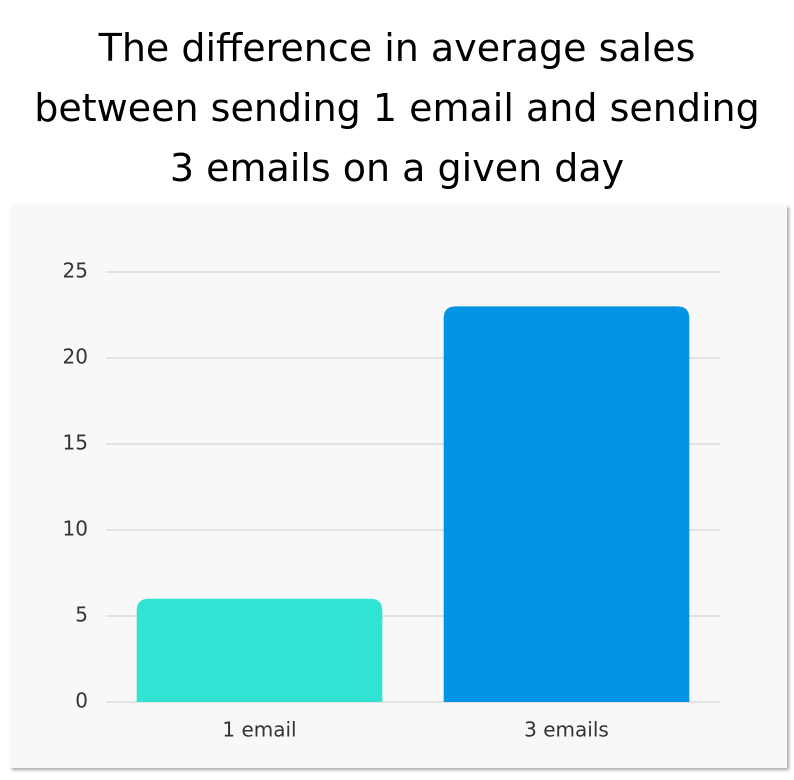  What do you see at coordinates (81, 615) in the screenshot?
I see `y-tick-label: 5` at bounding box center [81, 615].